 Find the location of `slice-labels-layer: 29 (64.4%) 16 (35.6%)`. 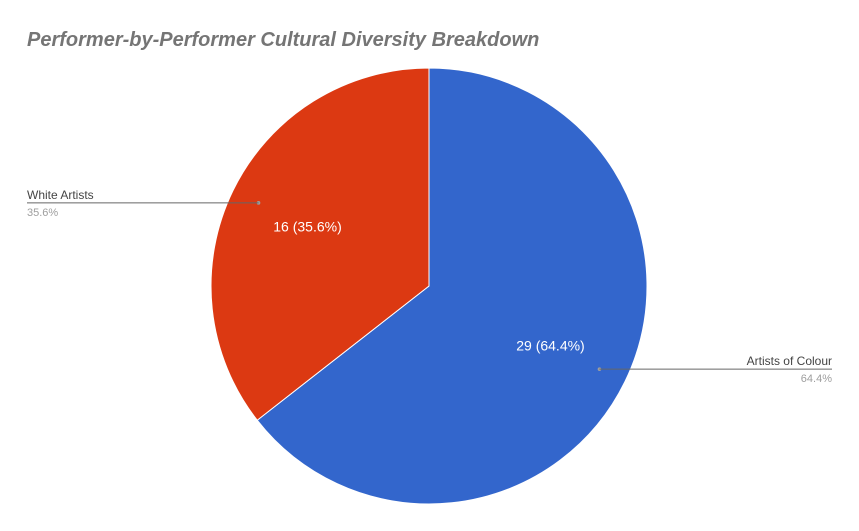

slice-labels-layer: 29 (64.4%) 16 (35.6%) is located at coordinates (428, 286).